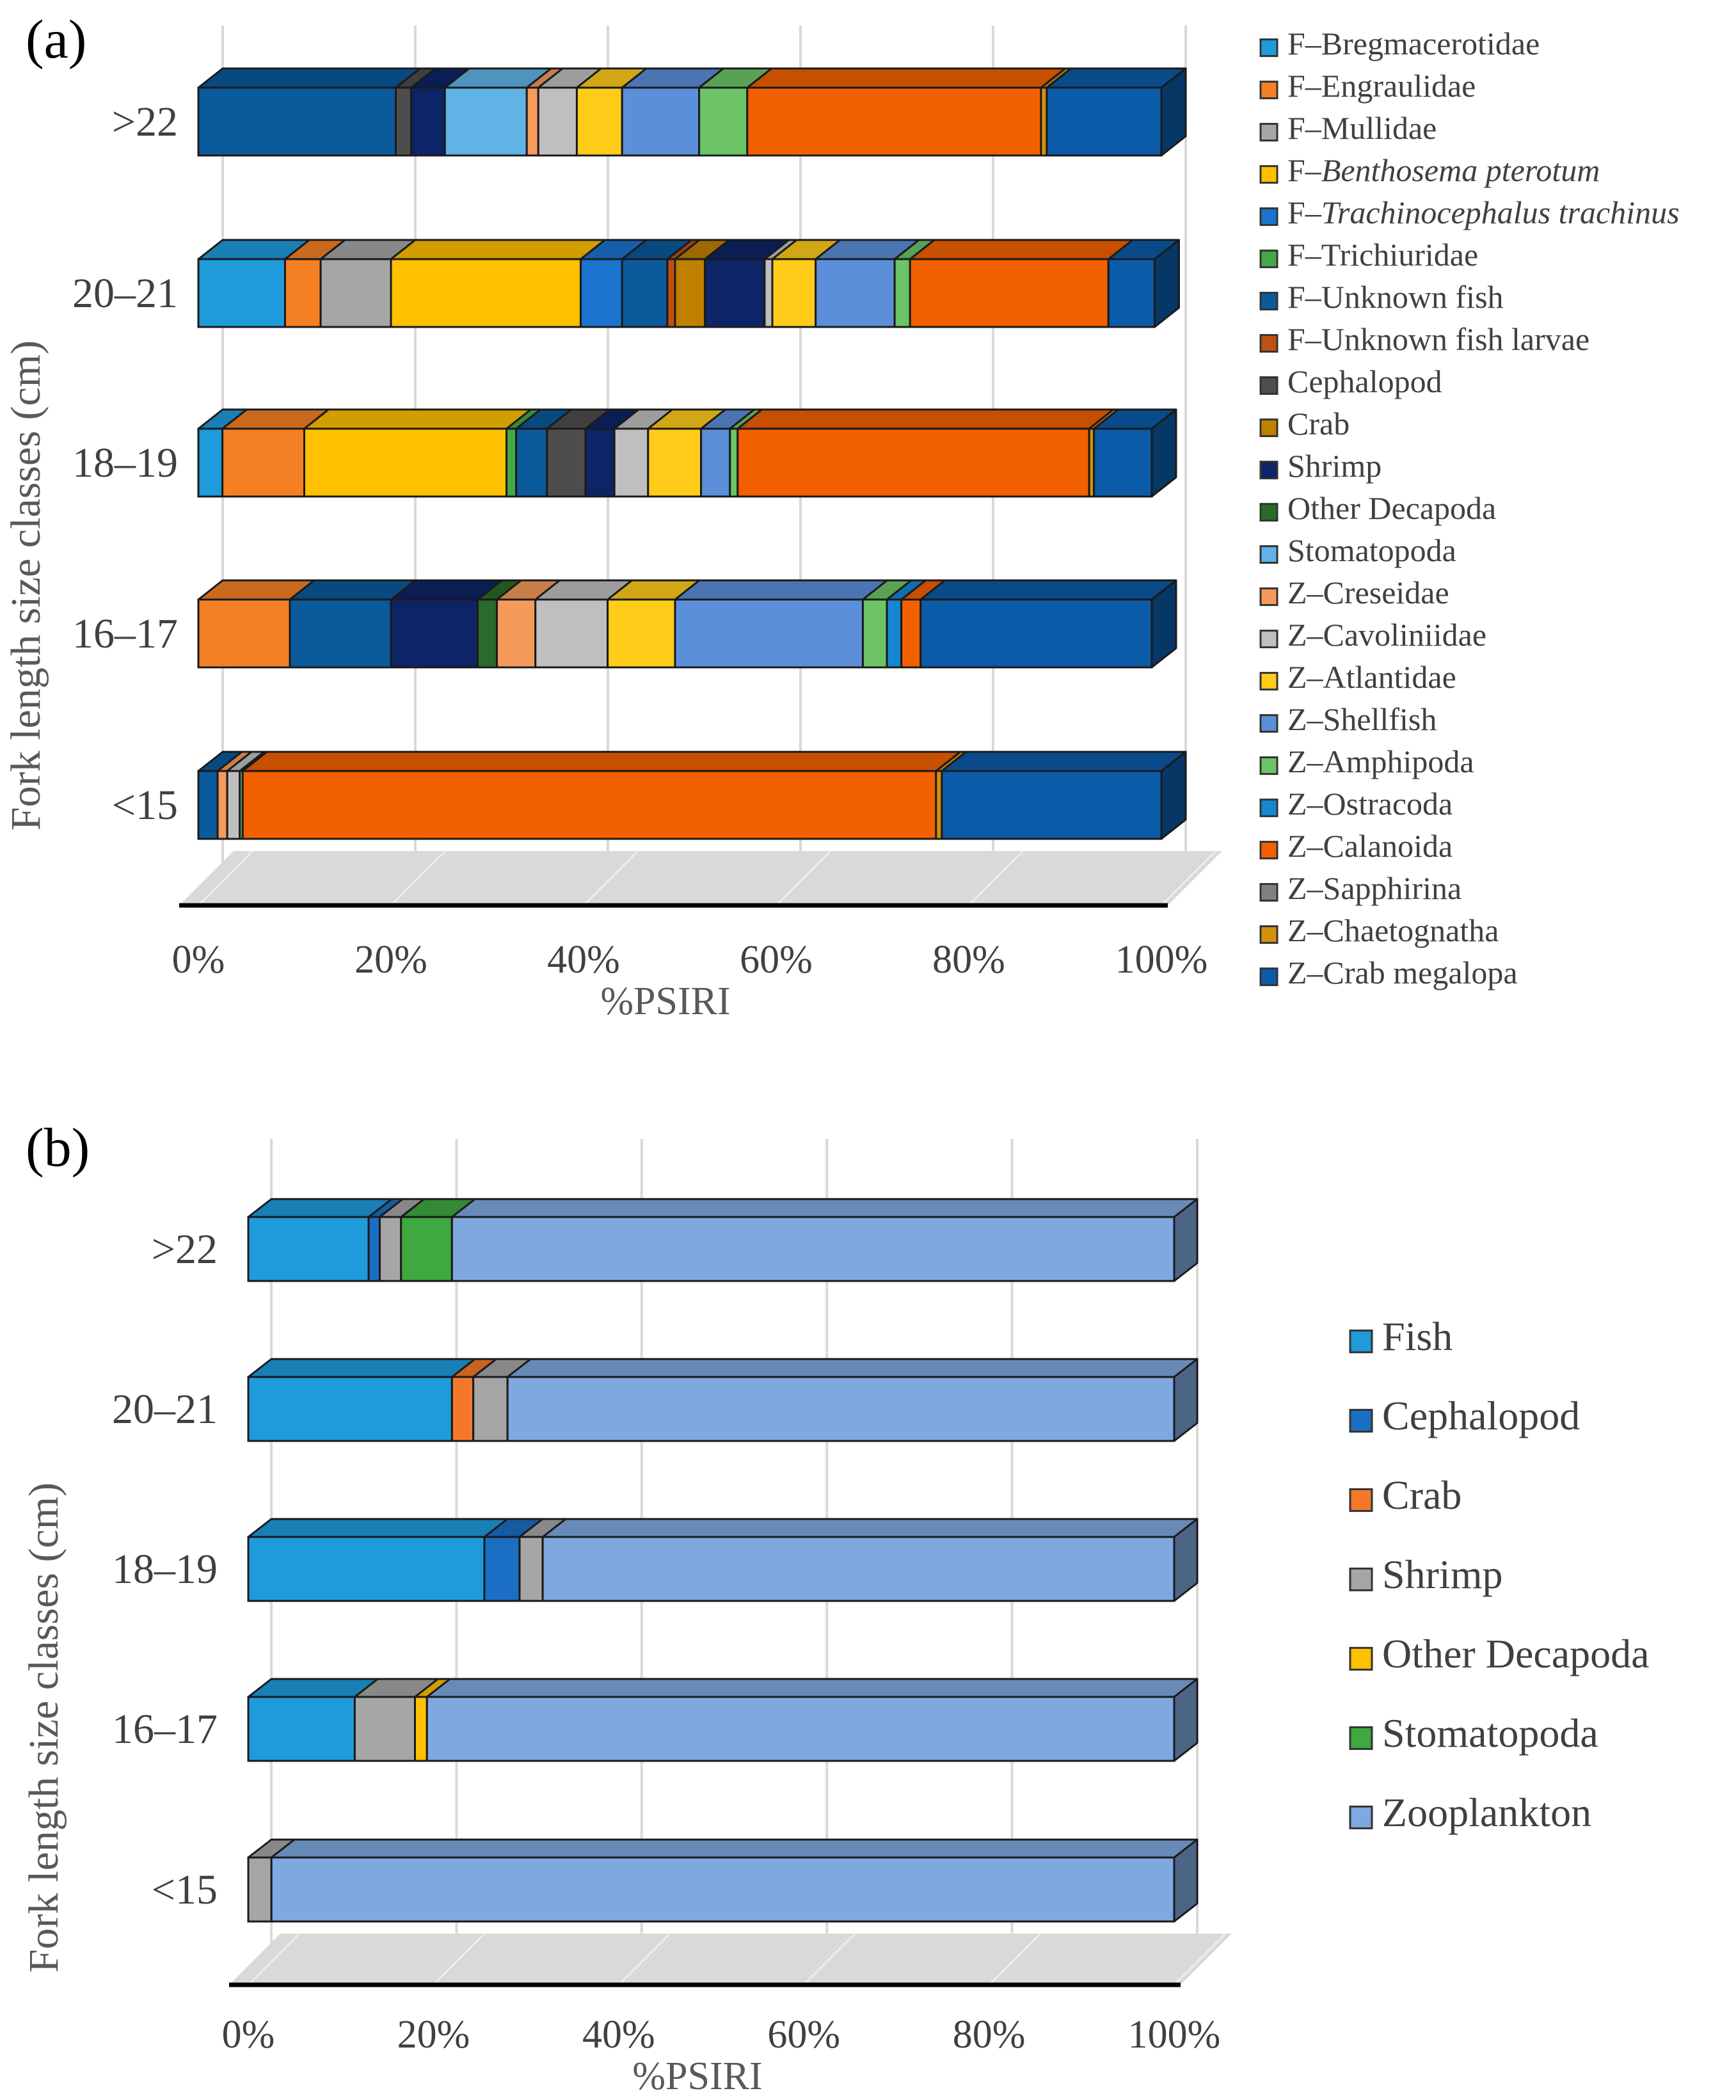  I want to click on legend-item-zooplankton: Zooplankton, so click(1470, 1813).